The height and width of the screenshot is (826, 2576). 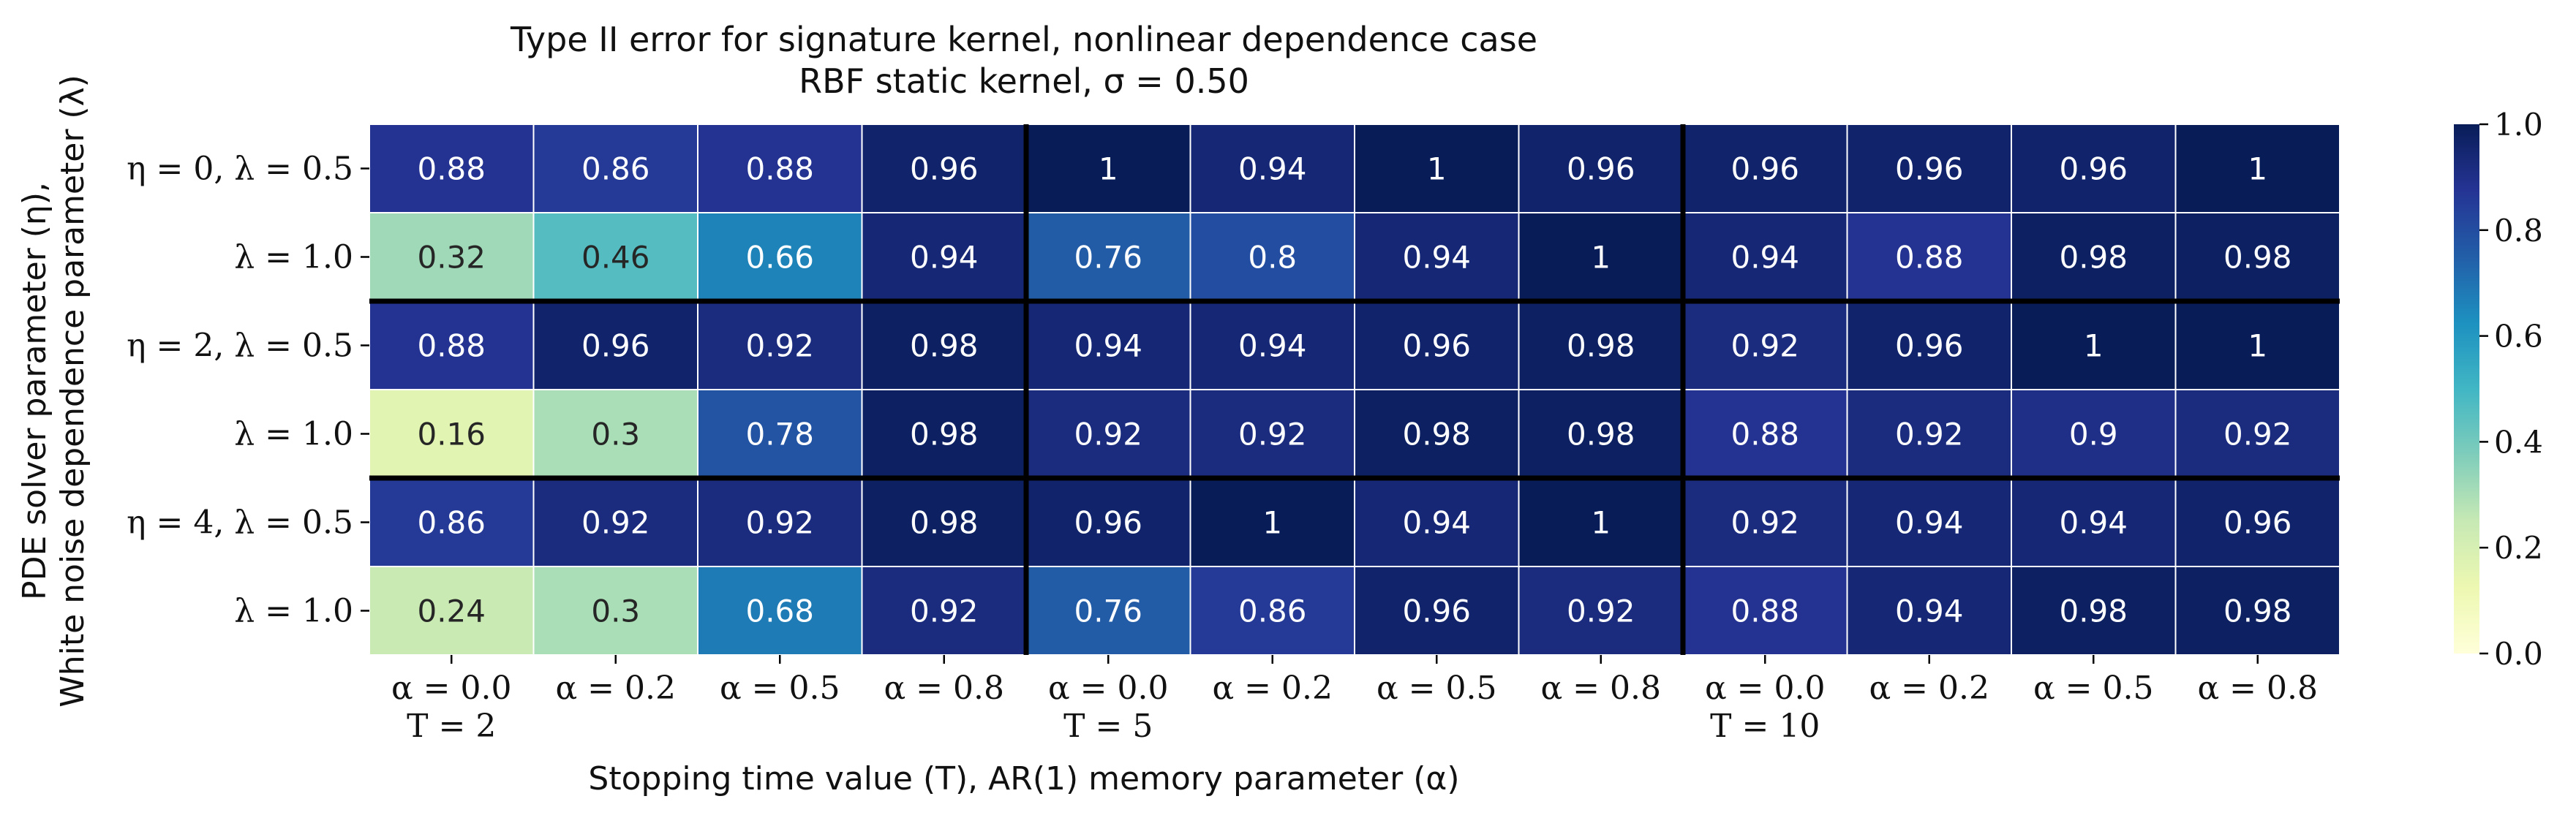 I want to click on y-tick-label: η = 2, λ = 0.5, so click(x=240, y=346).